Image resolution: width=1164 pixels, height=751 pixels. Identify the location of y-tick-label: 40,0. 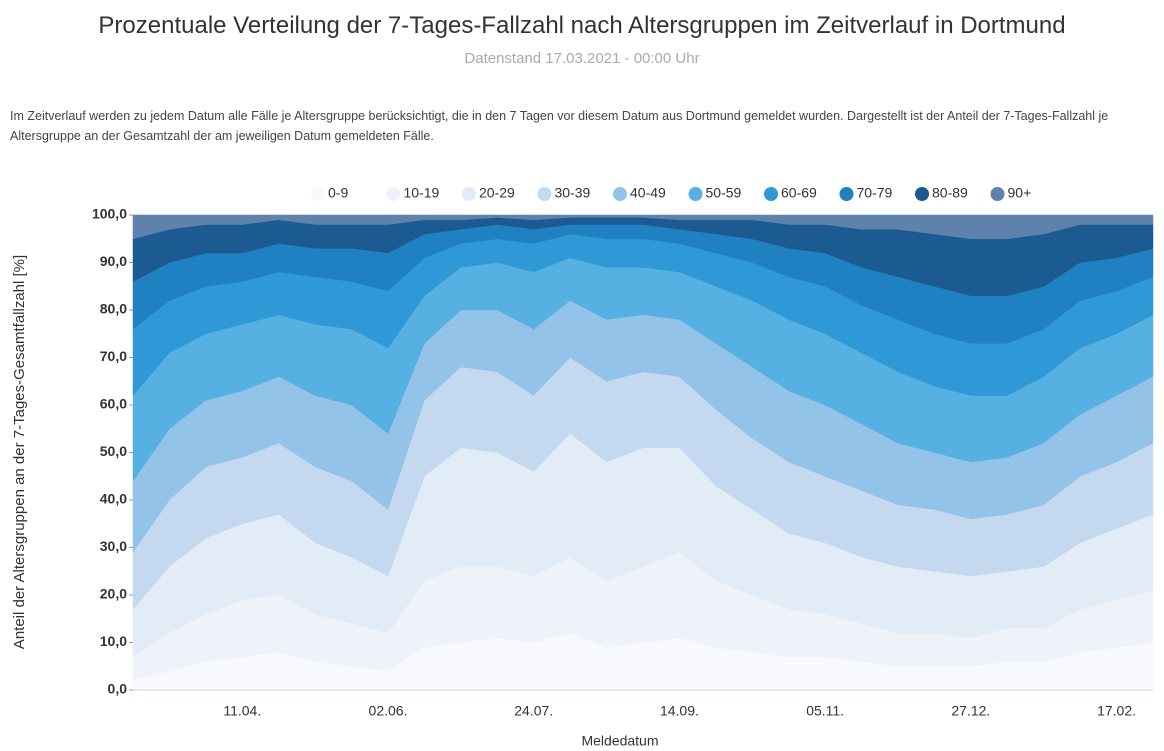
(113, 499).